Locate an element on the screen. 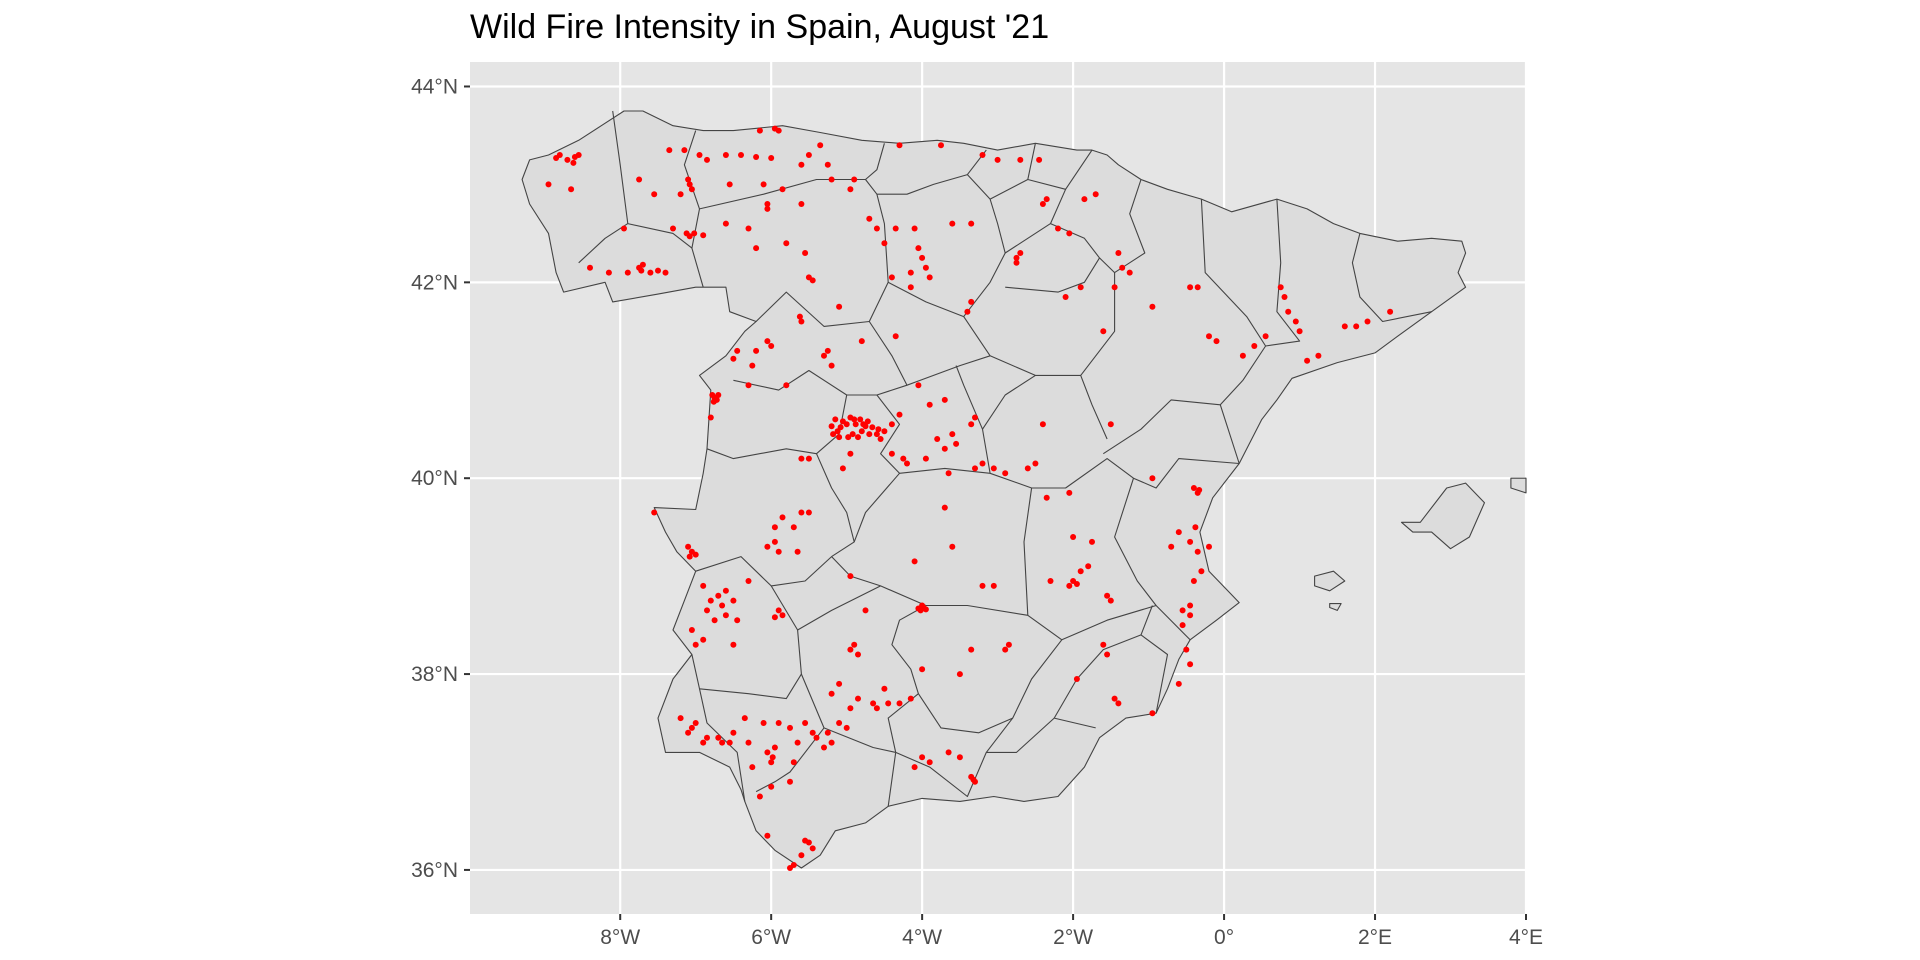  menorca-island is located at coordinates (1518, 485).